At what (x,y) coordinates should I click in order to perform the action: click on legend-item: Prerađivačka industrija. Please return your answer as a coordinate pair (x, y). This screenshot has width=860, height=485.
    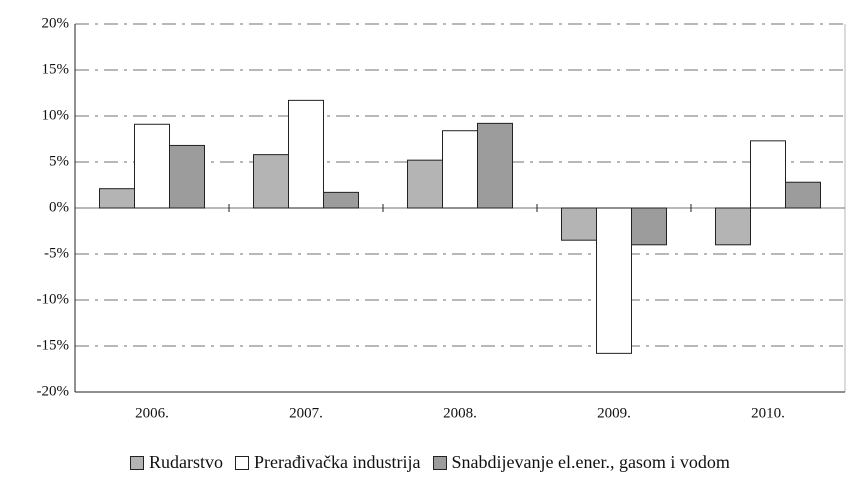
    Looking at the image, I should click on (328, 462).